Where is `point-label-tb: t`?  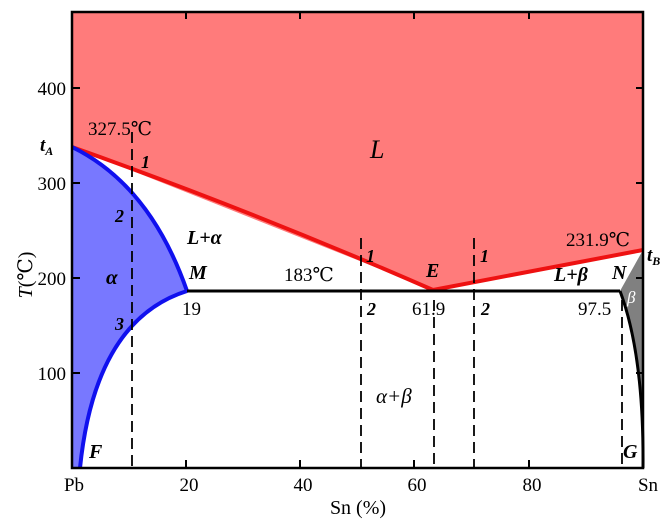 point-label-tb: t is located at coordinates (650, 255).